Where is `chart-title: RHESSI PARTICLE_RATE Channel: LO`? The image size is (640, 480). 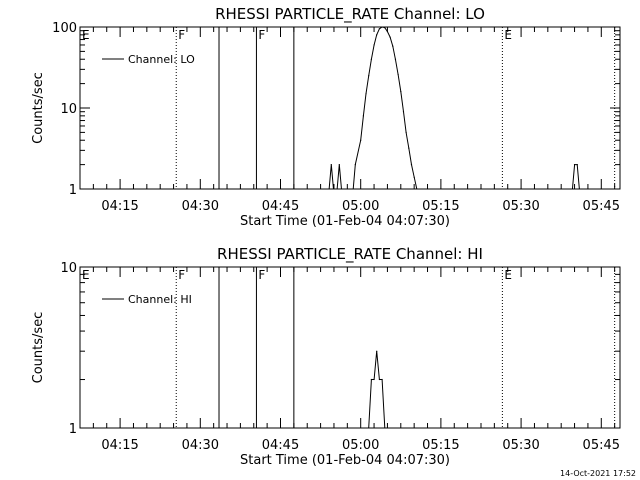
chart-title: RHESSI PARTICLE_RATE Channel: LO is located at coordinates (350, 14).